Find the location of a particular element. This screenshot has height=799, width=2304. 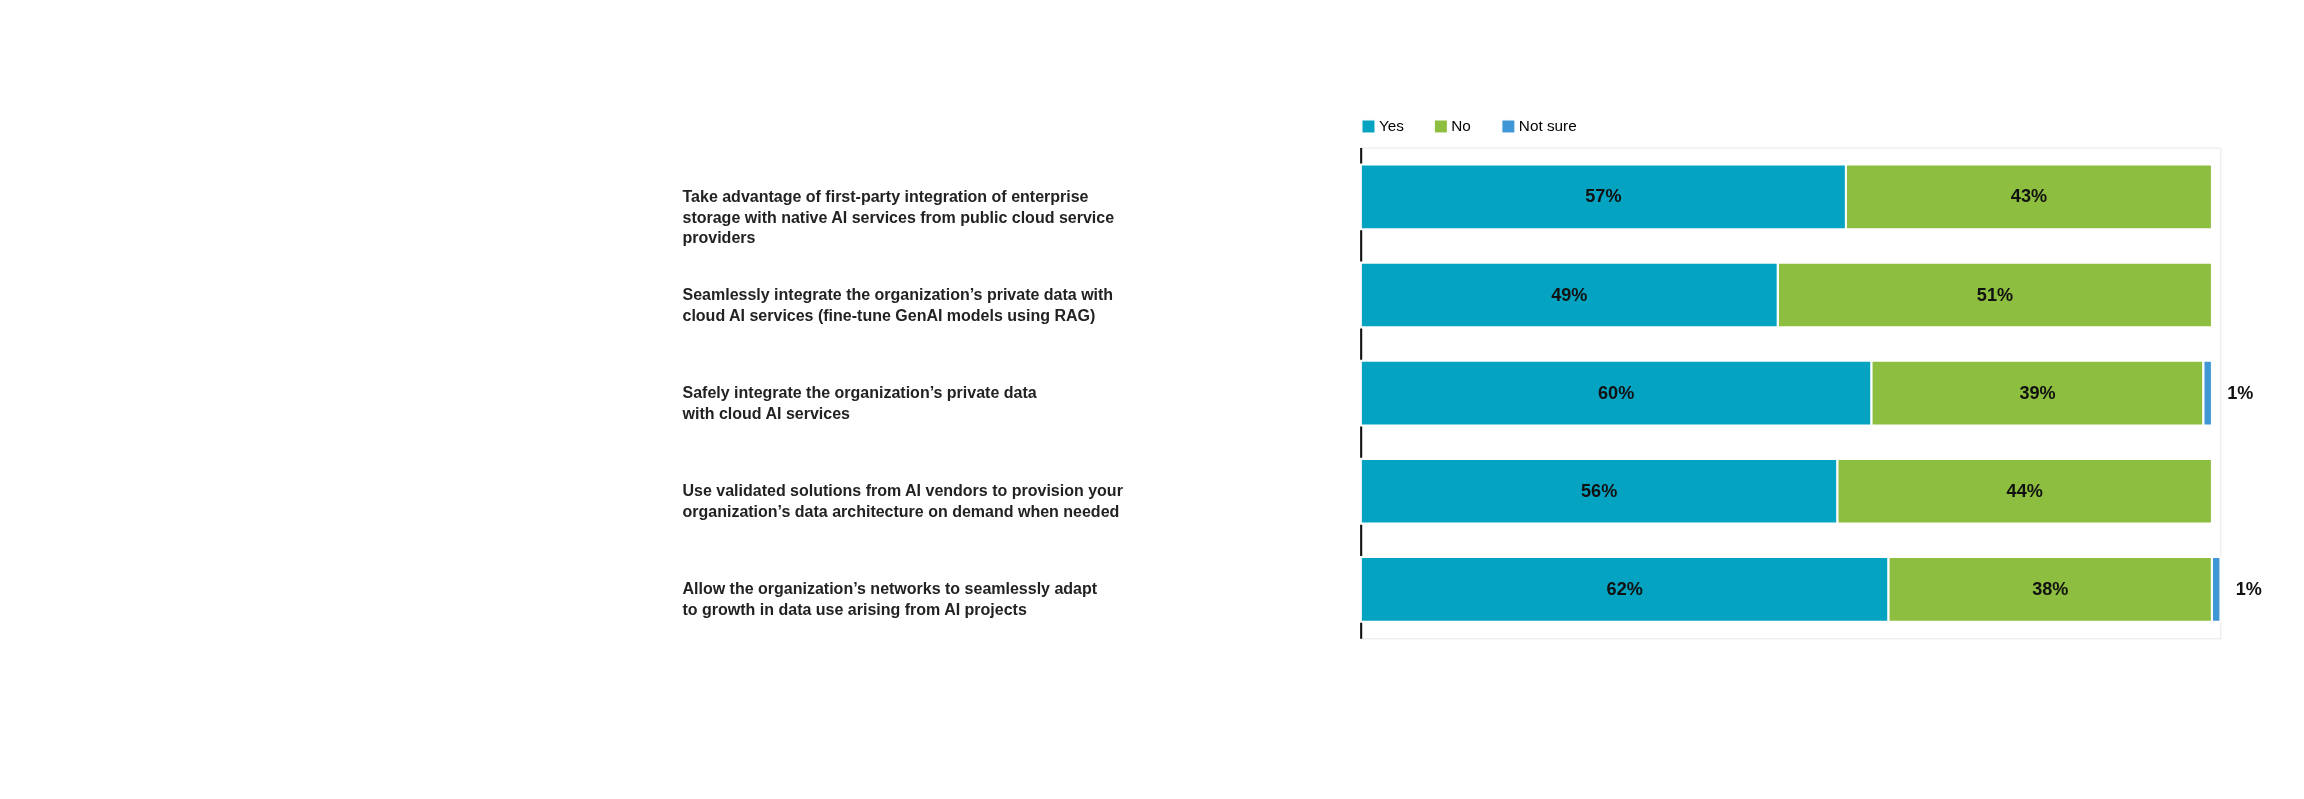

data-label: 43% is located at coordinates (2029, 196).